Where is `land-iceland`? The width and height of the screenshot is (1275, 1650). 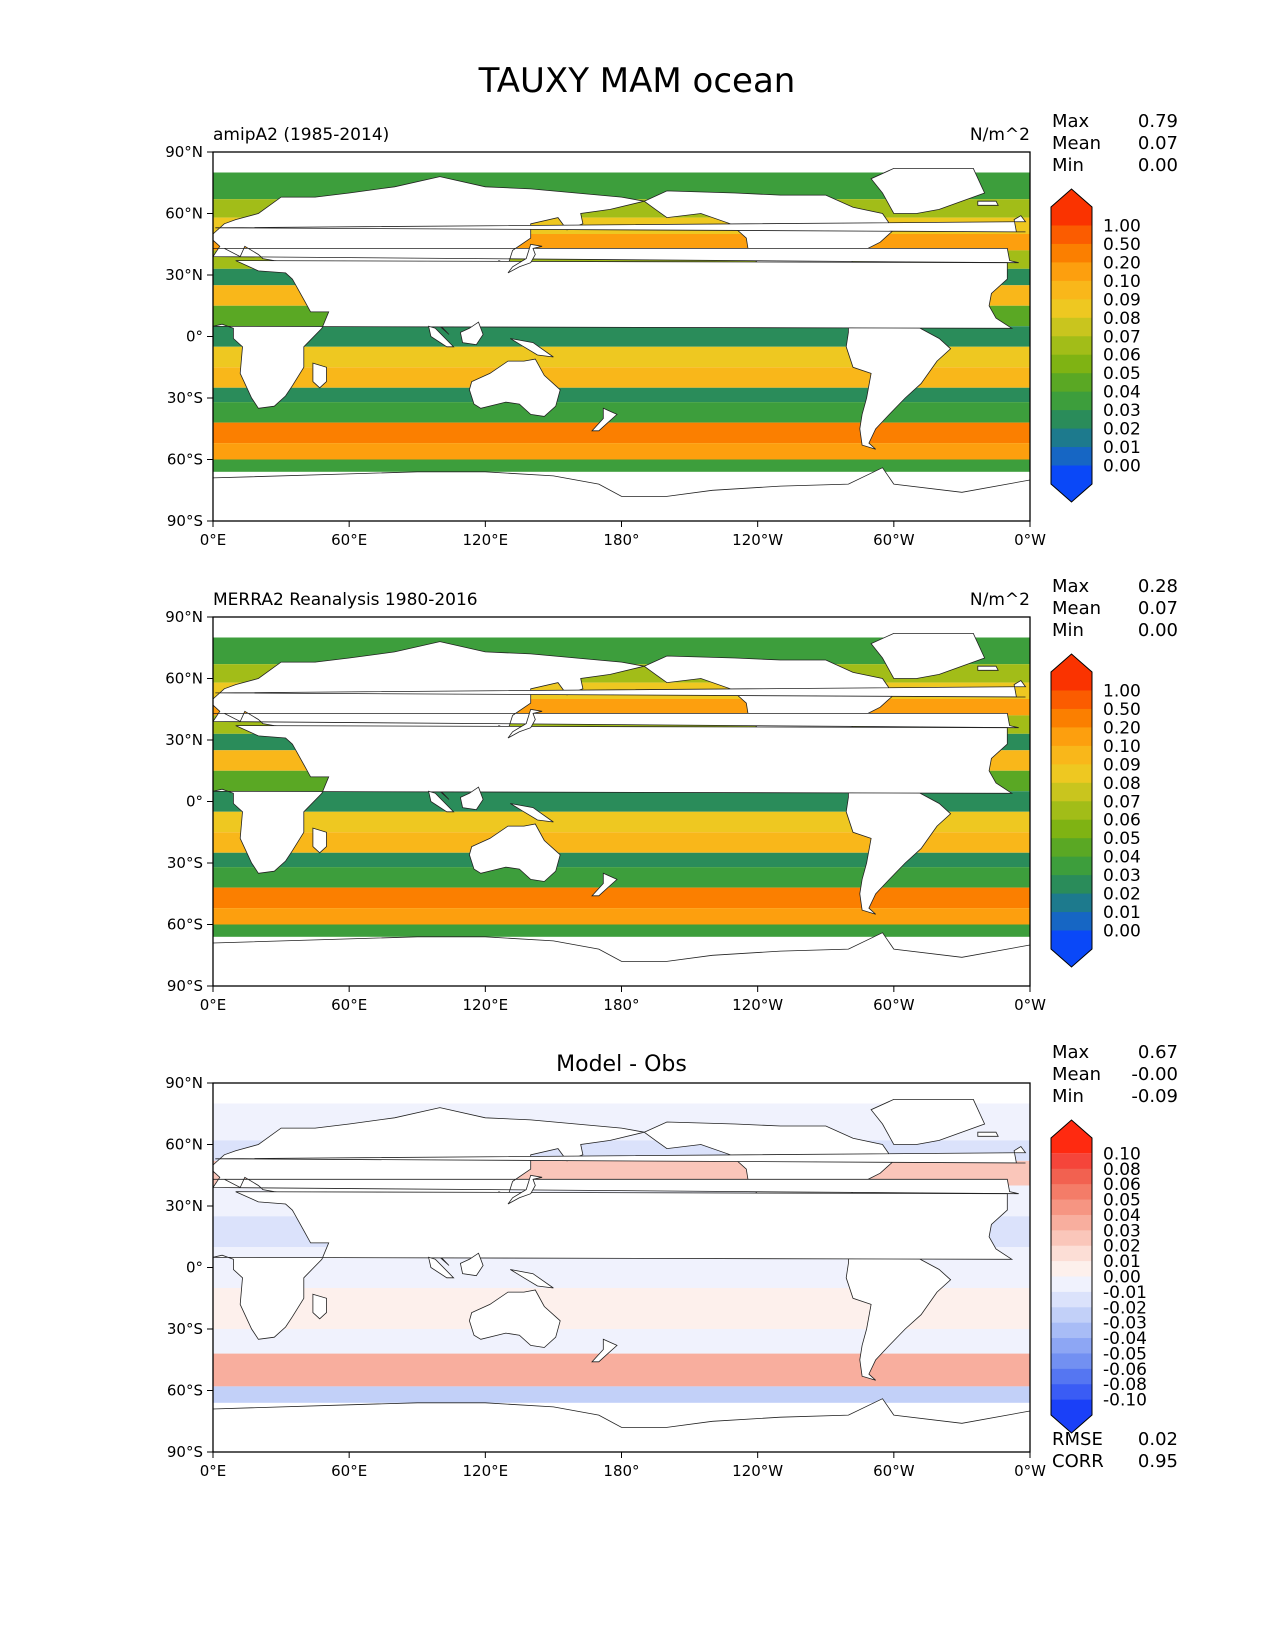 land-iceland is located at coordinates (988, 1134).